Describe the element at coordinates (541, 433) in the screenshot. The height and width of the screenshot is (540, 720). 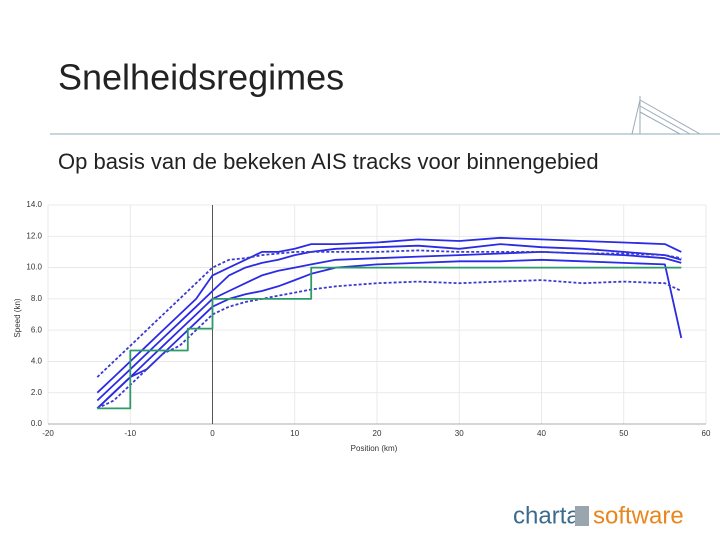
I see `x-tick-label: 40` at that location.